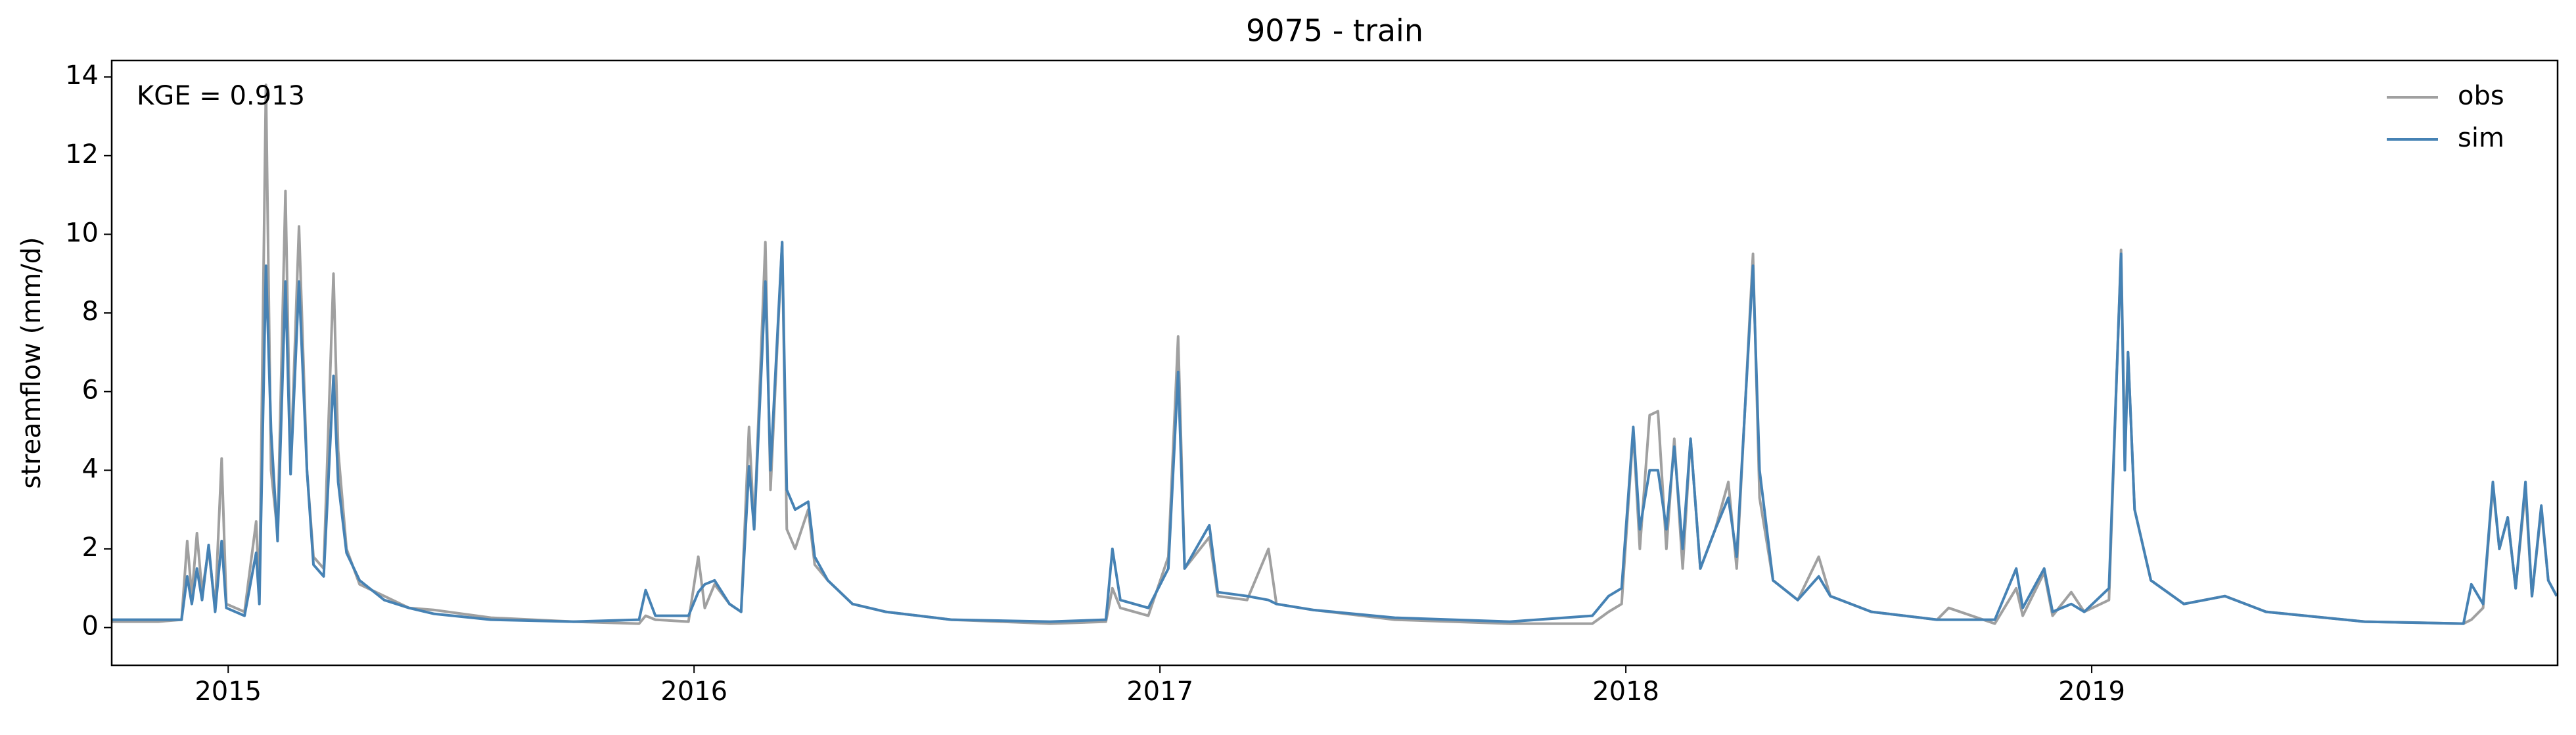  I want to click on x-tick-label: 2019, so click(2091, 691).